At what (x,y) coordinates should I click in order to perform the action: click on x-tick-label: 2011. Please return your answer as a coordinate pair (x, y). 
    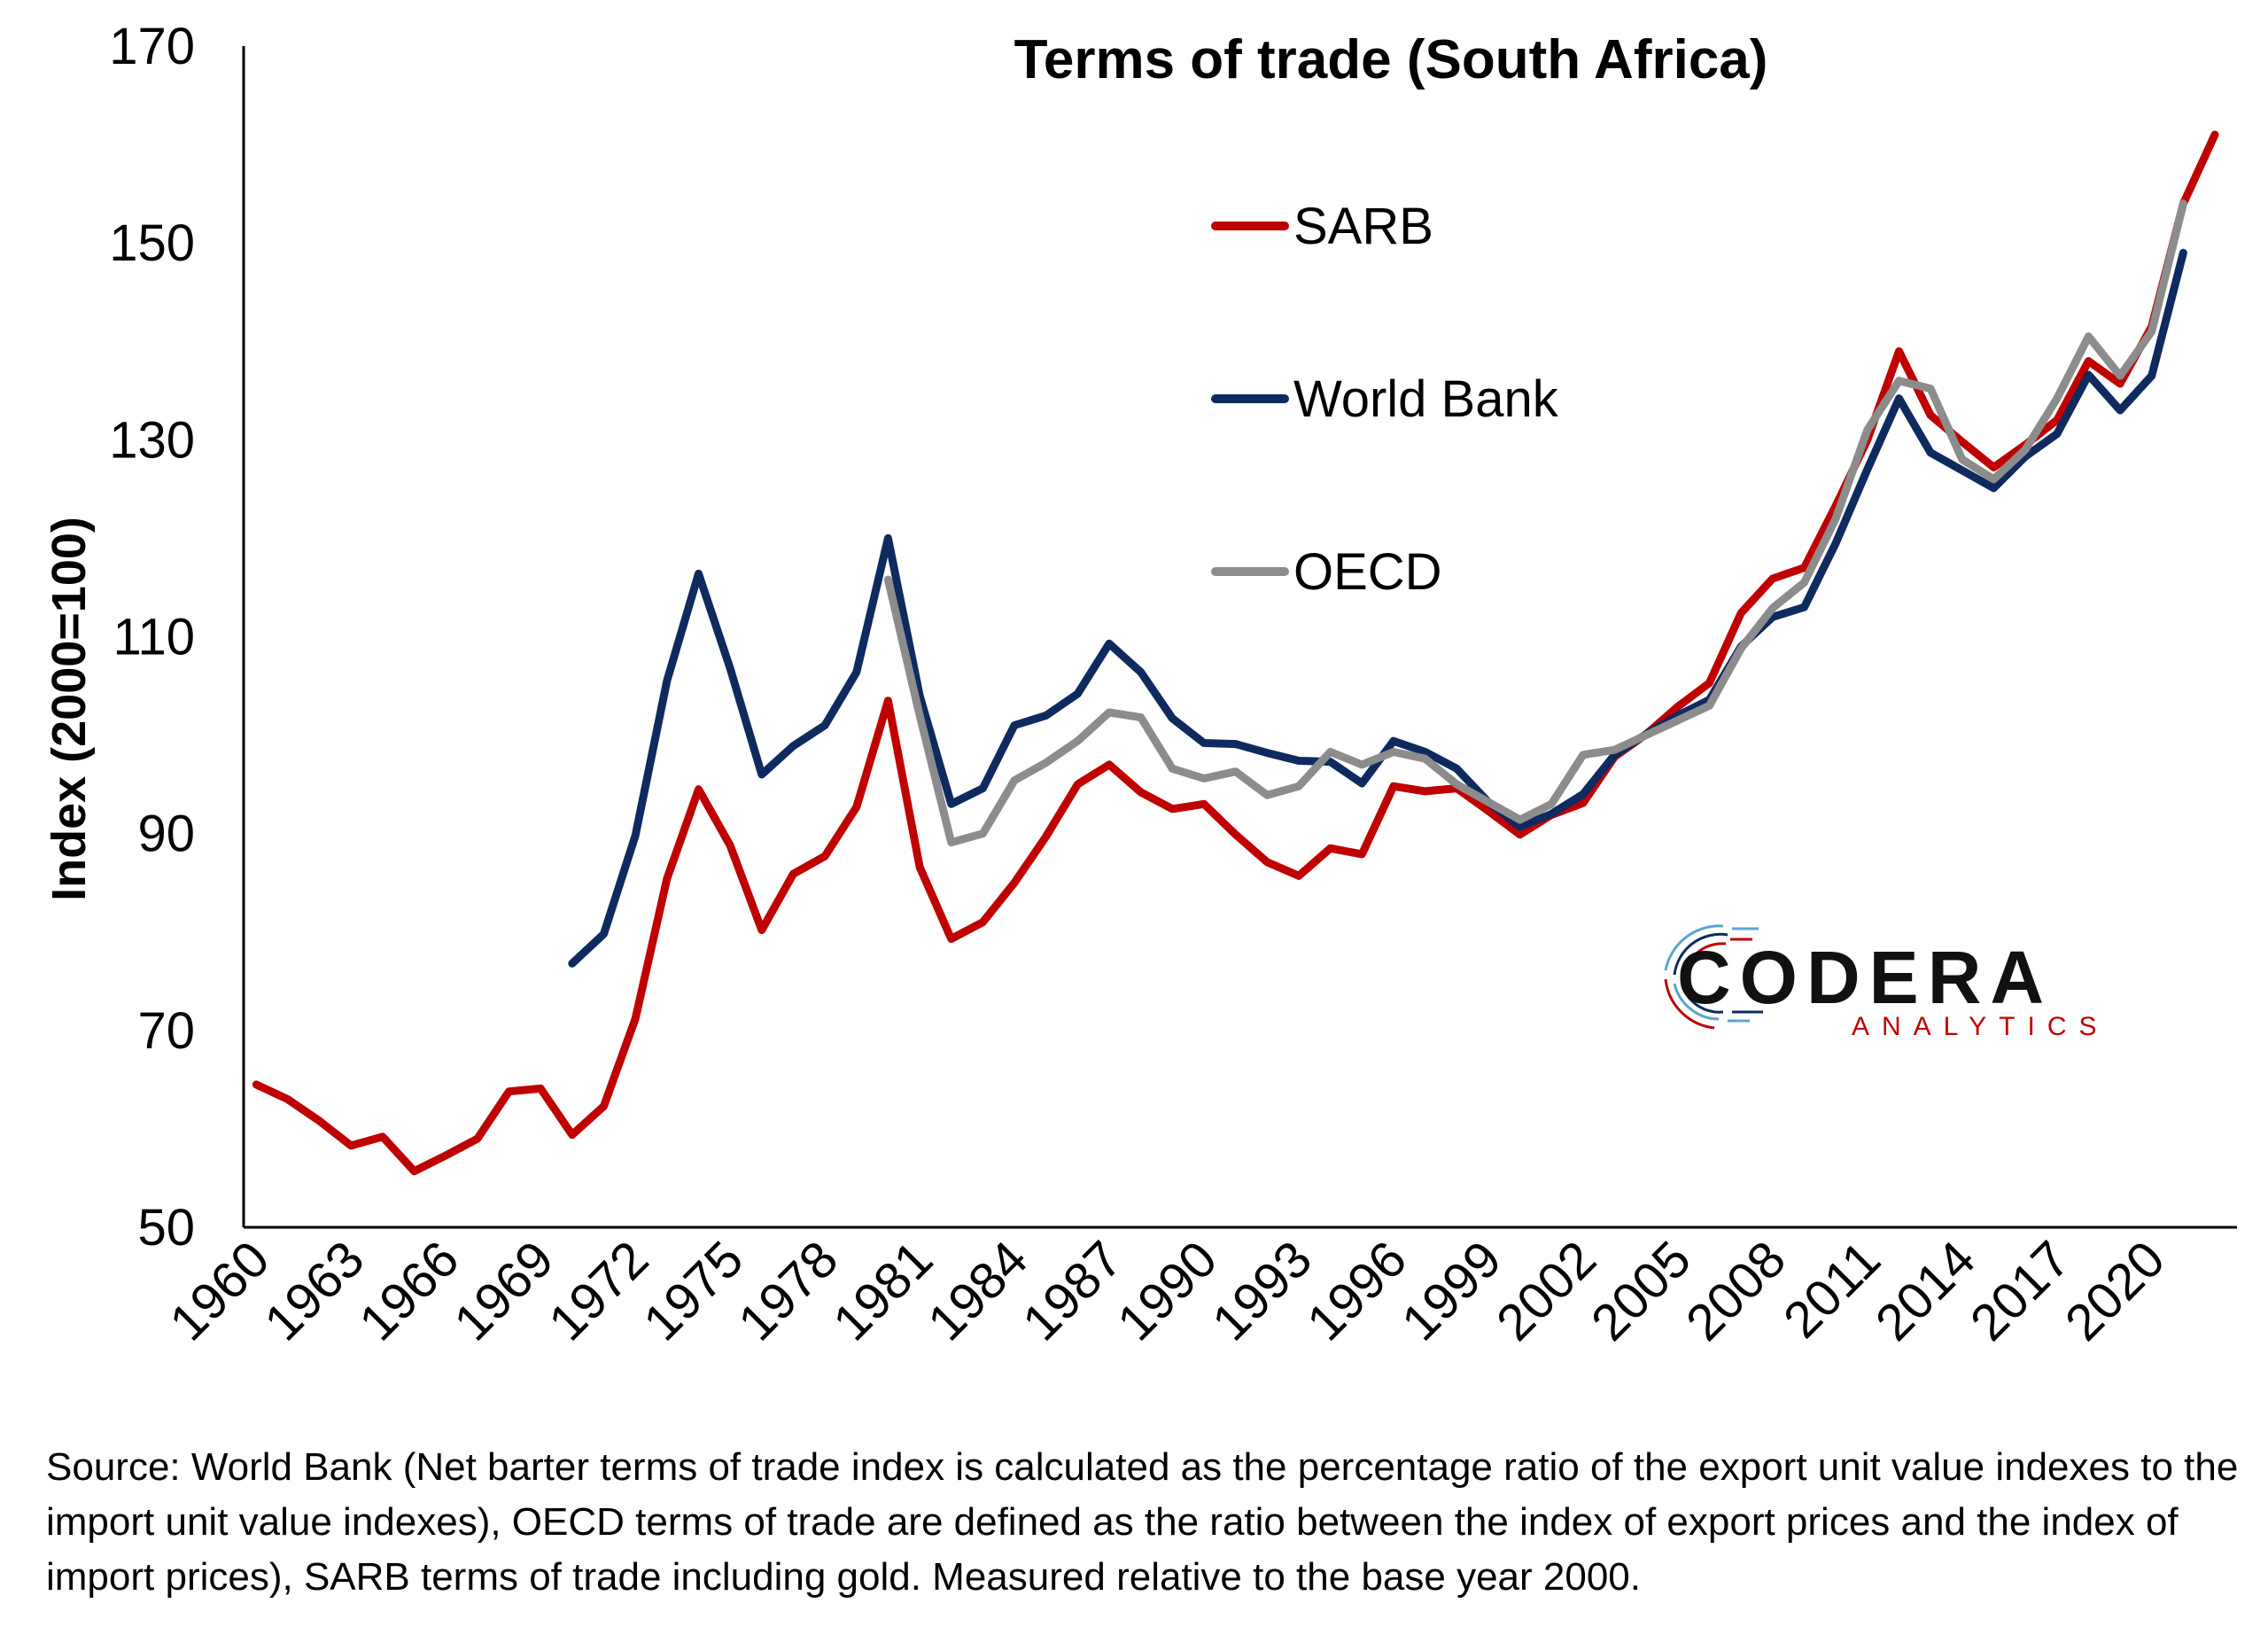
    Looking at the image, I should click on (1832, 1289).